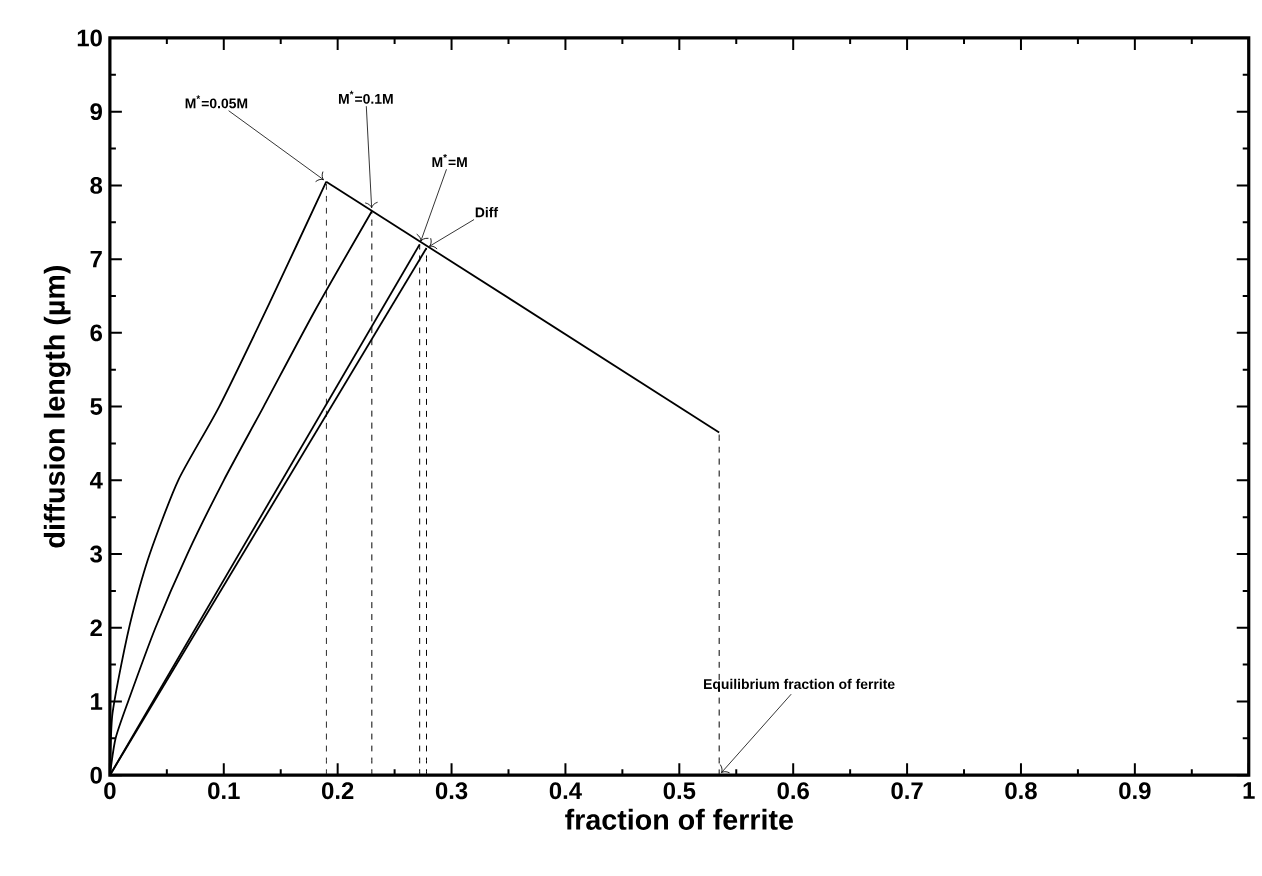 This screenshot has height=876, width=1262. What do you see at coordinates (97, 702) in the screenshot?
I see `y-tick-label: 1` at bounding box center [97, 702].